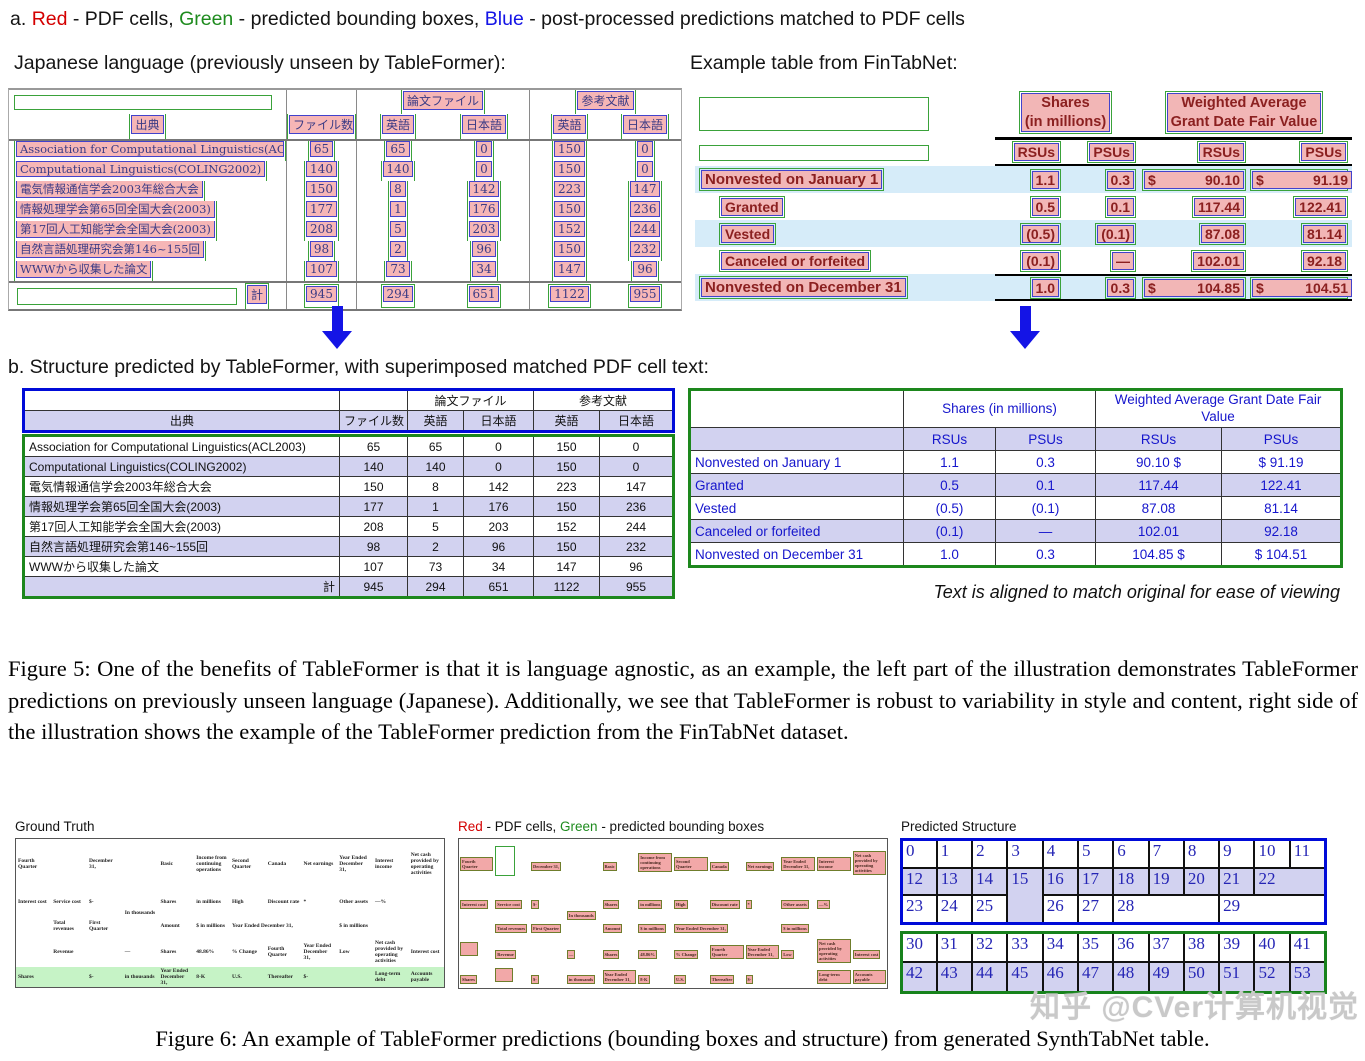 This screenshot has height=1061, width=1365. Describe the element at coordinates (645, 231) in the screenshot. I see `predicted-bbox: 244` at that location.